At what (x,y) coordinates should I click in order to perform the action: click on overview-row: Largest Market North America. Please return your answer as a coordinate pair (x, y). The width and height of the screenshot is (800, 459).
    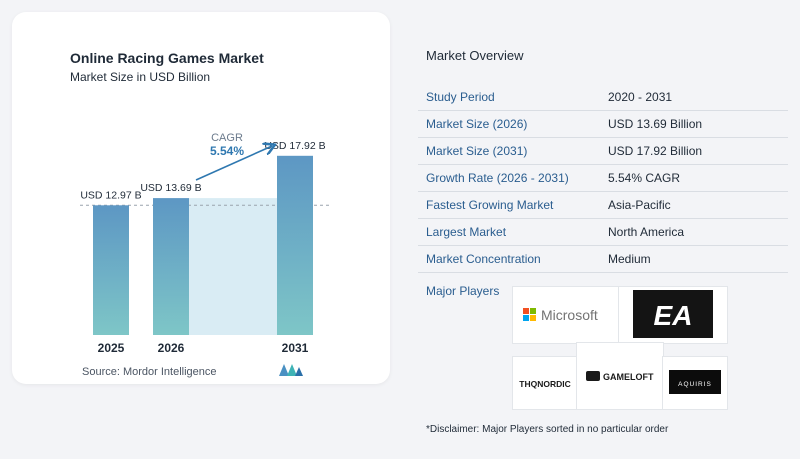
    Looking at the image, I should click on (603, 232).